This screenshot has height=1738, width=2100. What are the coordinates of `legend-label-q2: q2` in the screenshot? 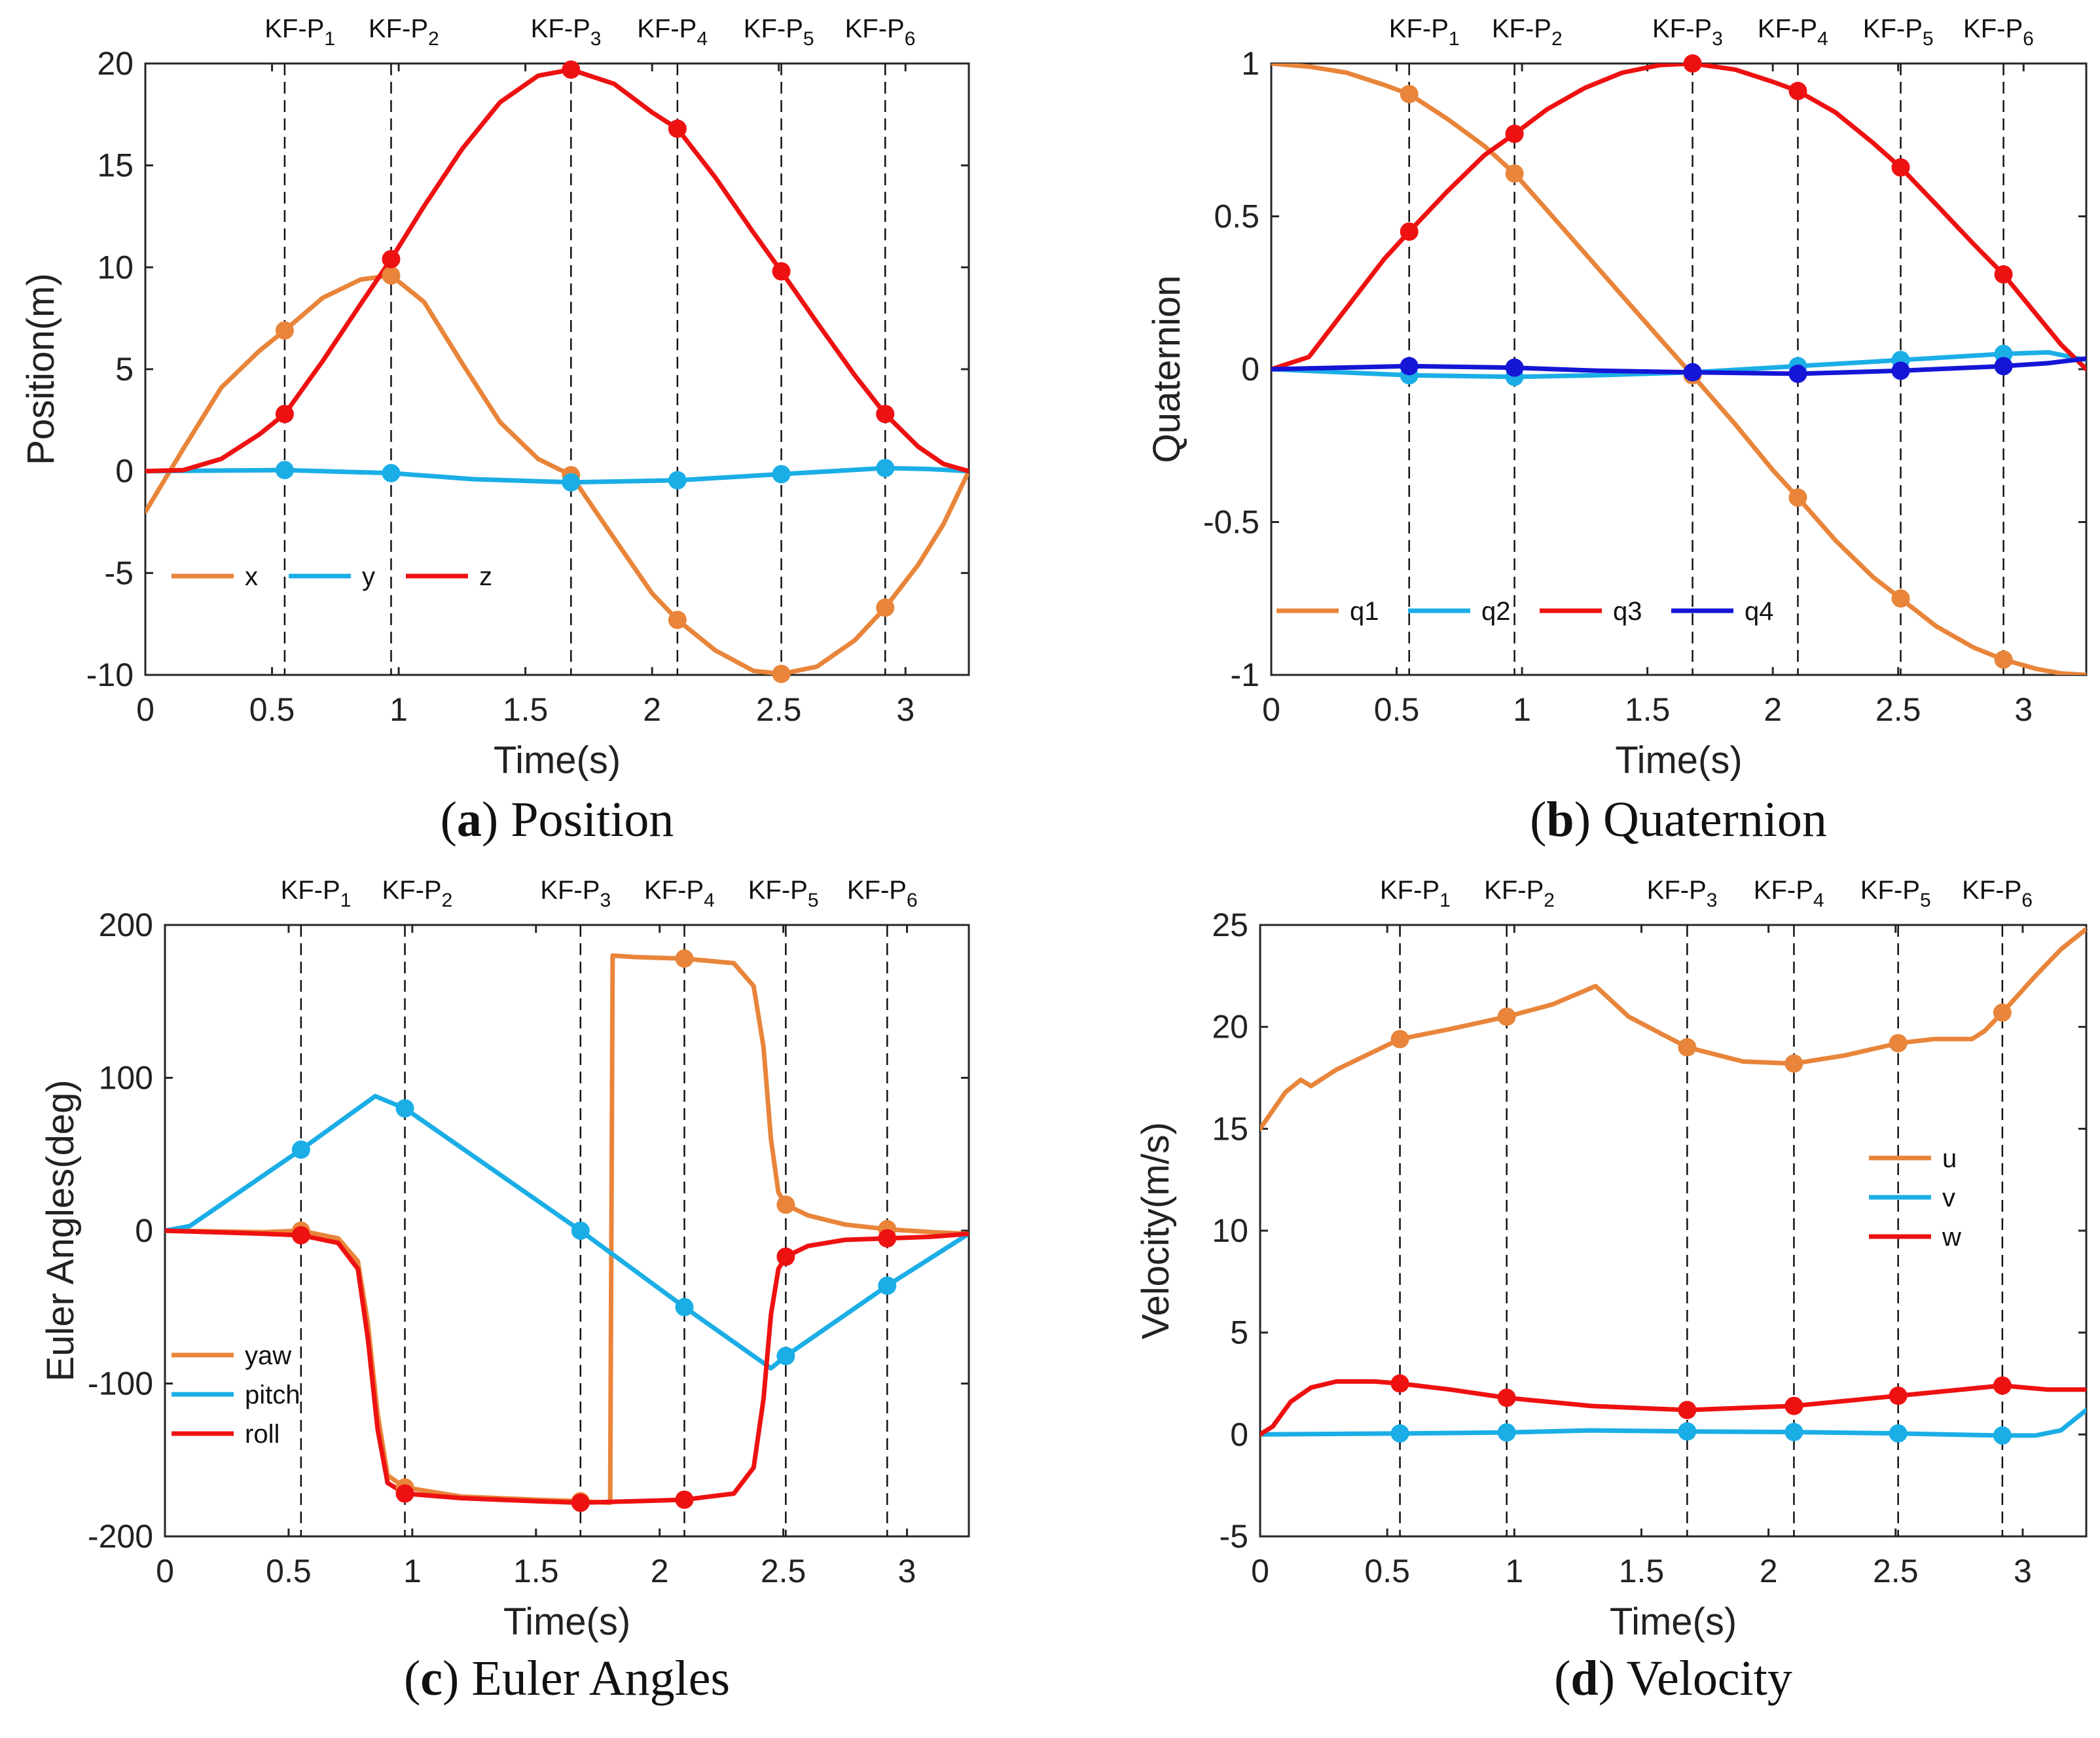 It's located at (1496, 611).